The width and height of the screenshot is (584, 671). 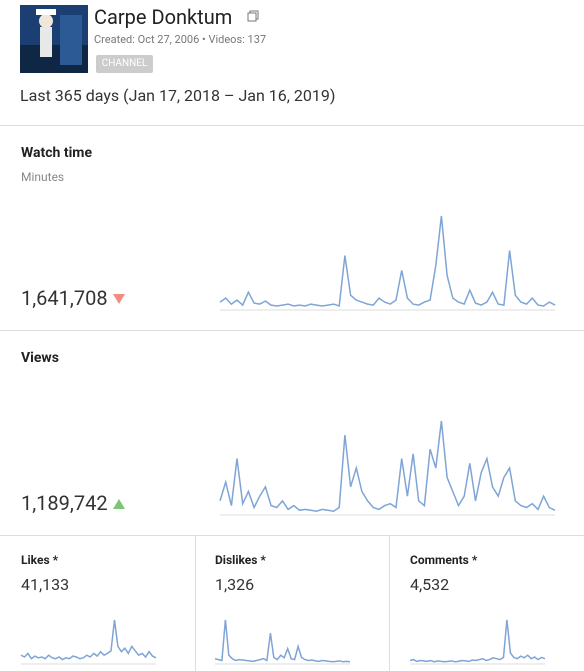 I want to click on channel-meta: Created: Oct 27, 2006 • Videos: 137, so click(x=180, y=39).